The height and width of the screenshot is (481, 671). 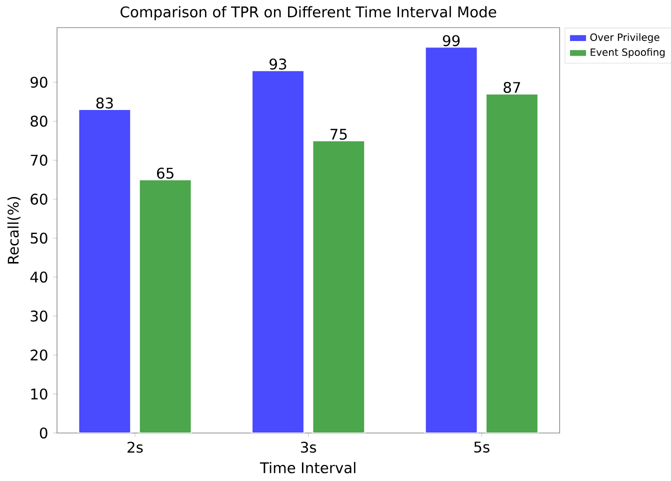 What do you see at coordinates (104, 103) in the screenshot?
I see `data-label: 83` at bounding box center [104, 103].